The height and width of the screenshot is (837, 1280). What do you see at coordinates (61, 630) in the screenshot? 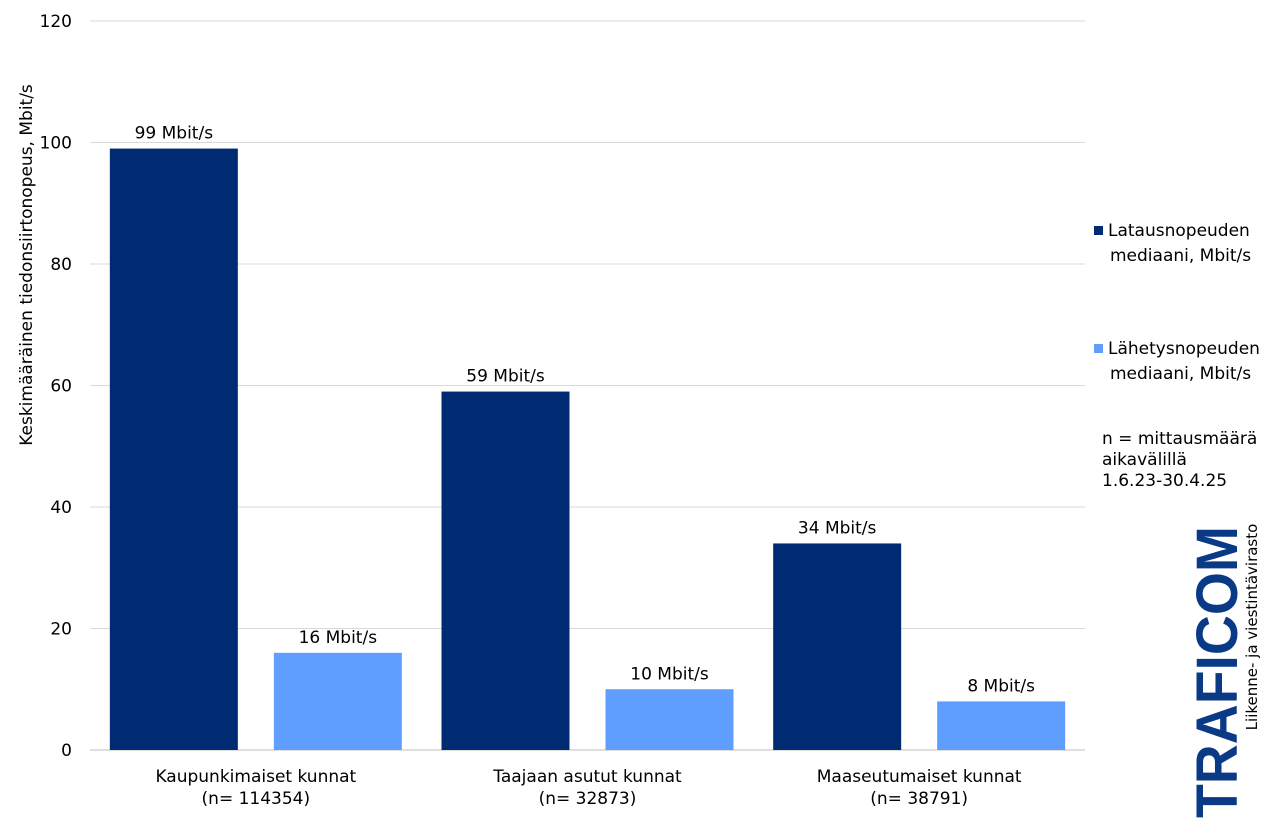
I see `y-tick-label: 20` at bounding box center [61, 630].